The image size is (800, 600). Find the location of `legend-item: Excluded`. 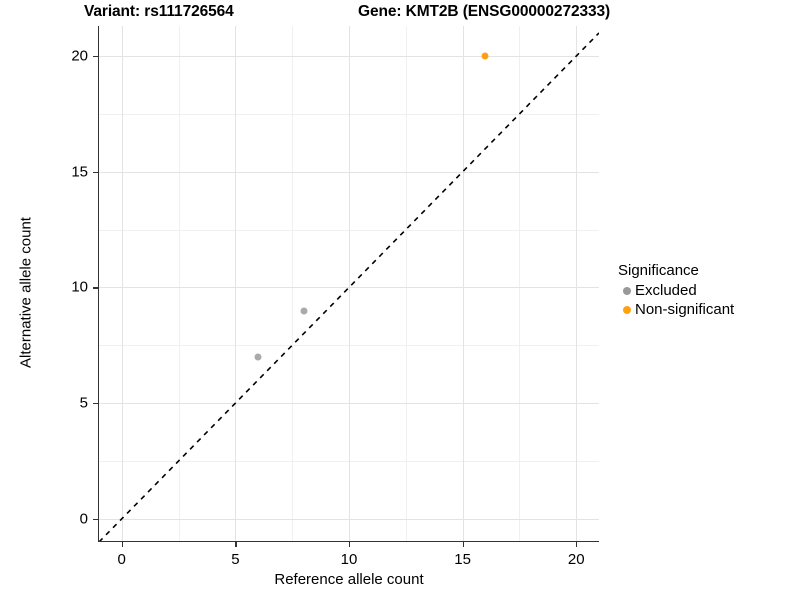

legend-item: Excluded is located at coordinates (676, 290).